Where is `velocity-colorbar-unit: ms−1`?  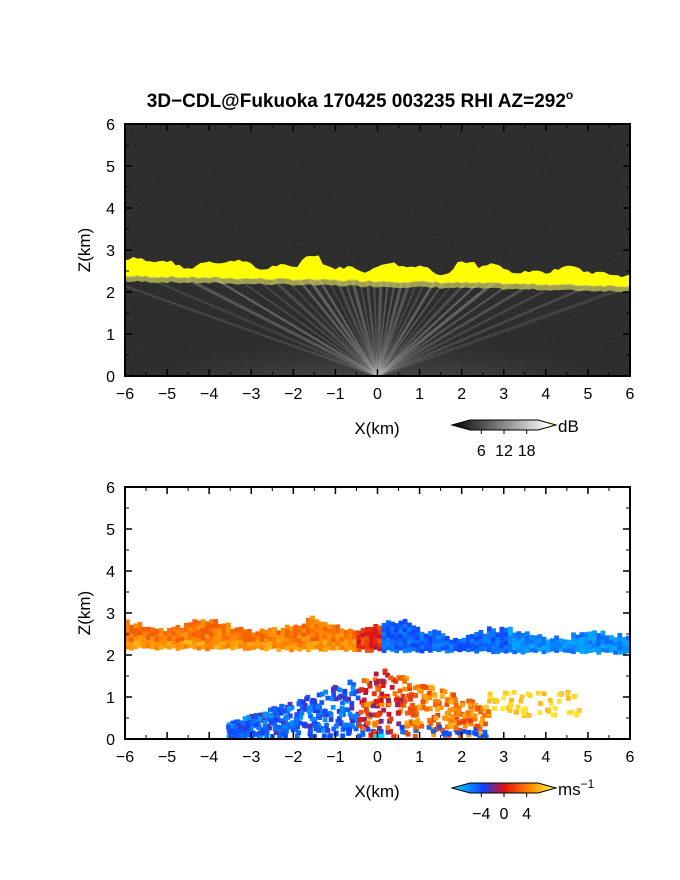 velocity-colorbar-unit: ms−1 is located at coordinates (576, 788).